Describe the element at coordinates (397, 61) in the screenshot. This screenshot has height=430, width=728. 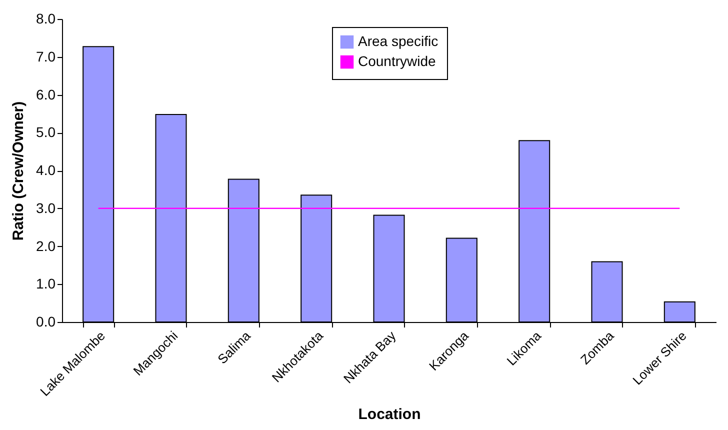
I see `legend-label: Countrywide` at that location.